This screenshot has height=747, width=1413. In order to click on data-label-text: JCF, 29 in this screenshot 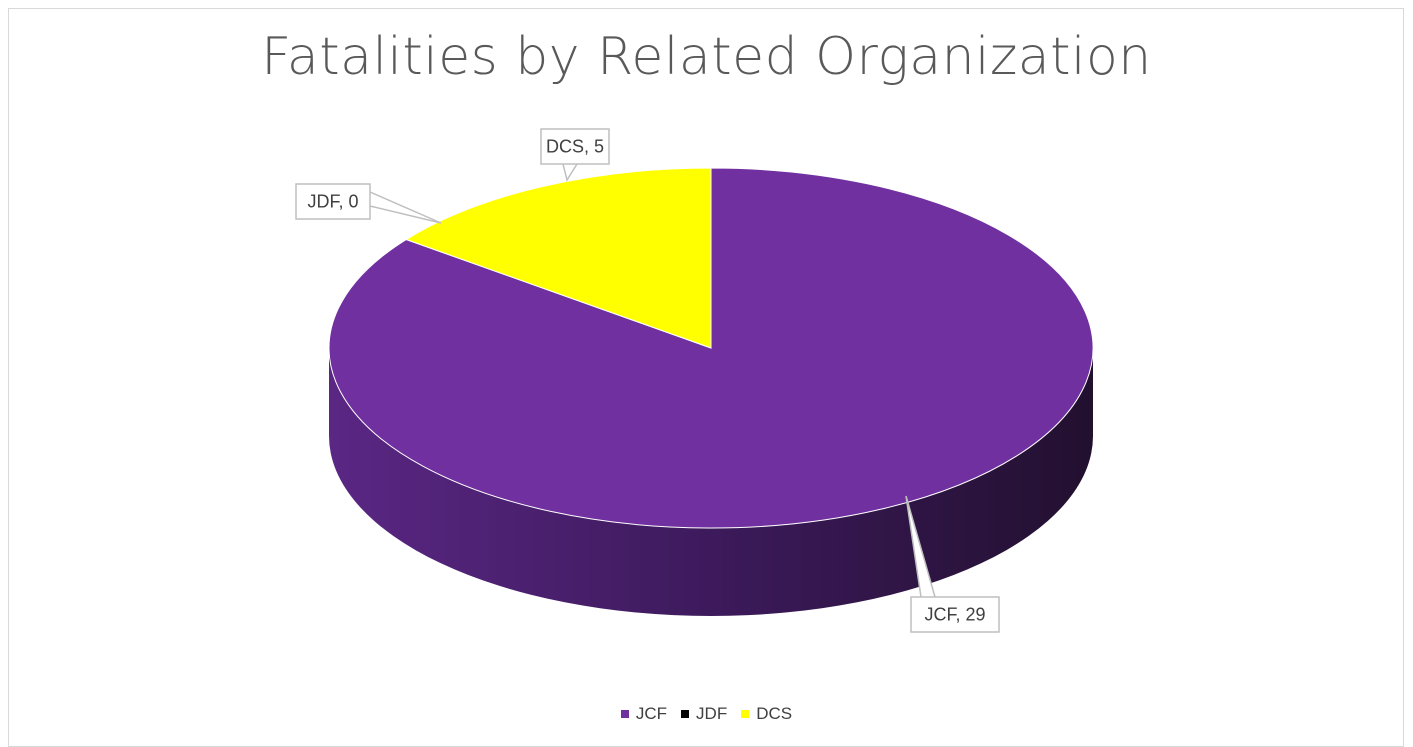, I will do `click(954, 615)`.